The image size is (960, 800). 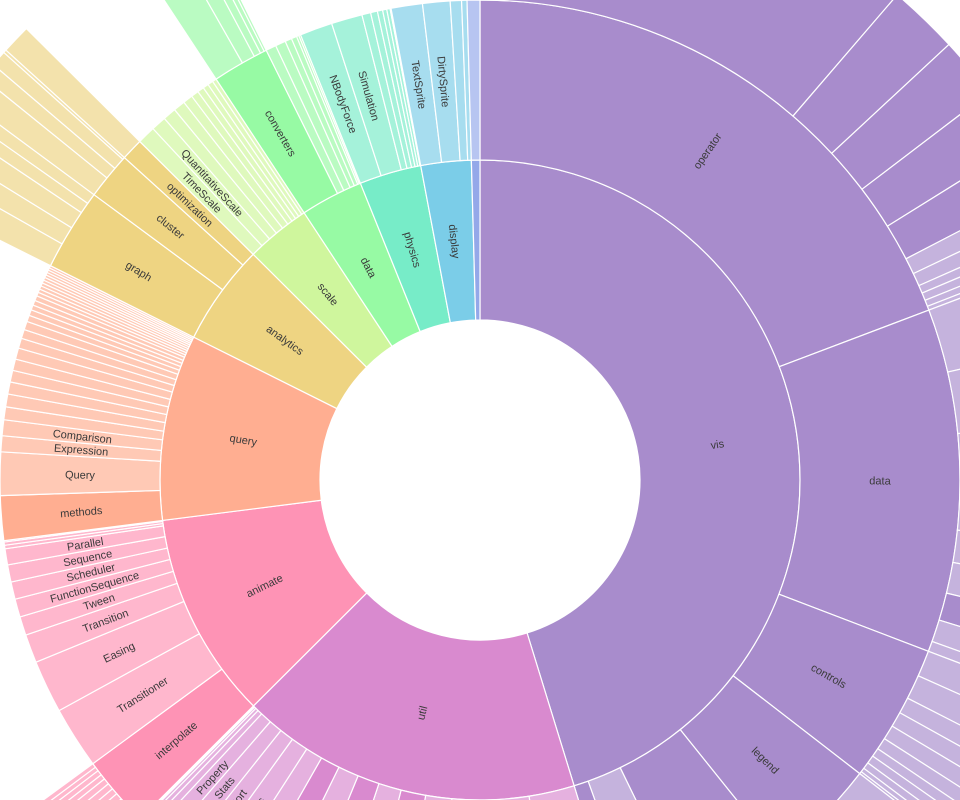 I want to click on segment-axis, so click(x=699, y=764).